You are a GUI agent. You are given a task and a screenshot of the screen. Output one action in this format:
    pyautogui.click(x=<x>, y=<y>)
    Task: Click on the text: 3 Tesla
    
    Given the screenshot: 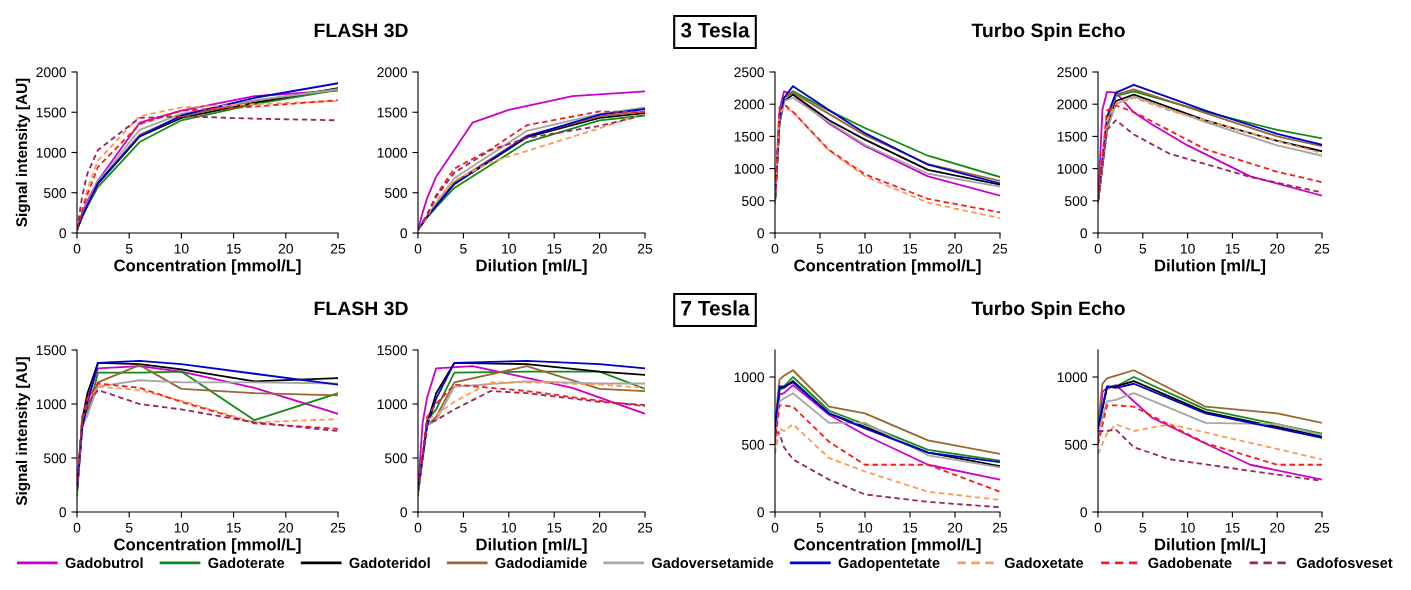 What is the action you would take?
    pyautogui.click(x=715, y=30)
    